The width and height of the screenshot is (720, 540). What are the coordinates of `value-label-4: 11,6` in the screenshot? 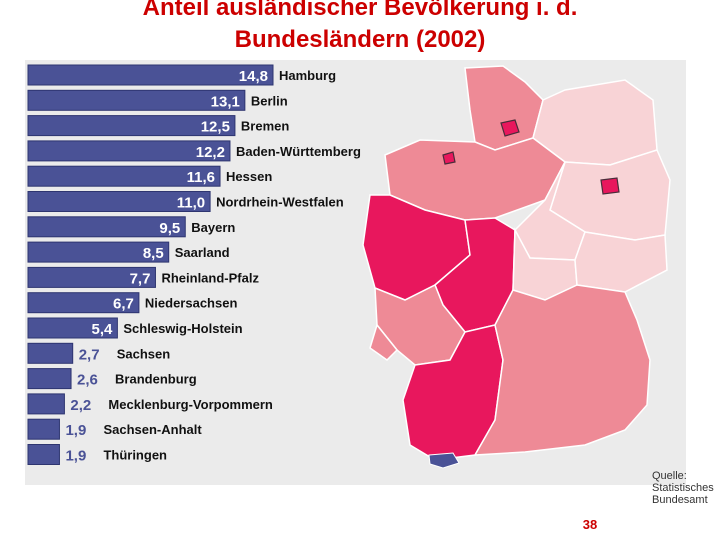 It's located at (201, 177).